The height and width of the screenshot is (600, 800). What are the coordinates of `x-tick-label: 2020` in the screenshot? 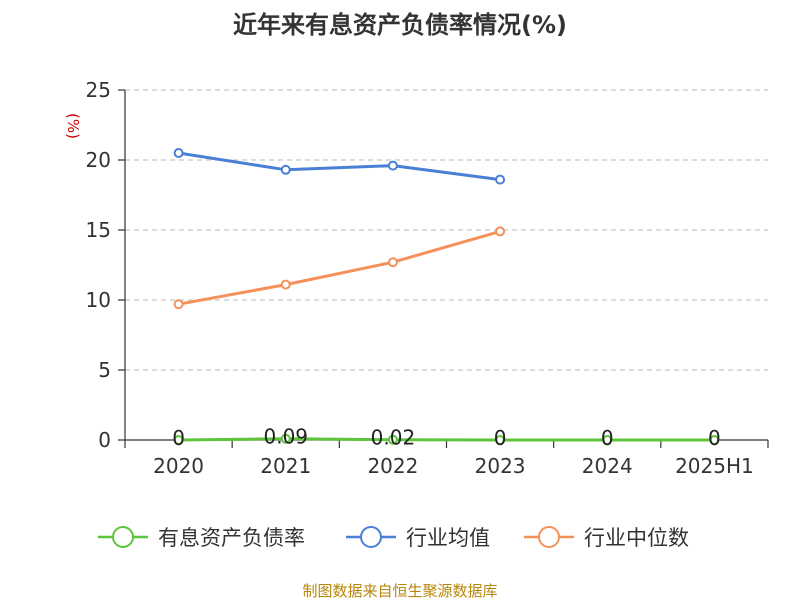 It's located at (178, 466).